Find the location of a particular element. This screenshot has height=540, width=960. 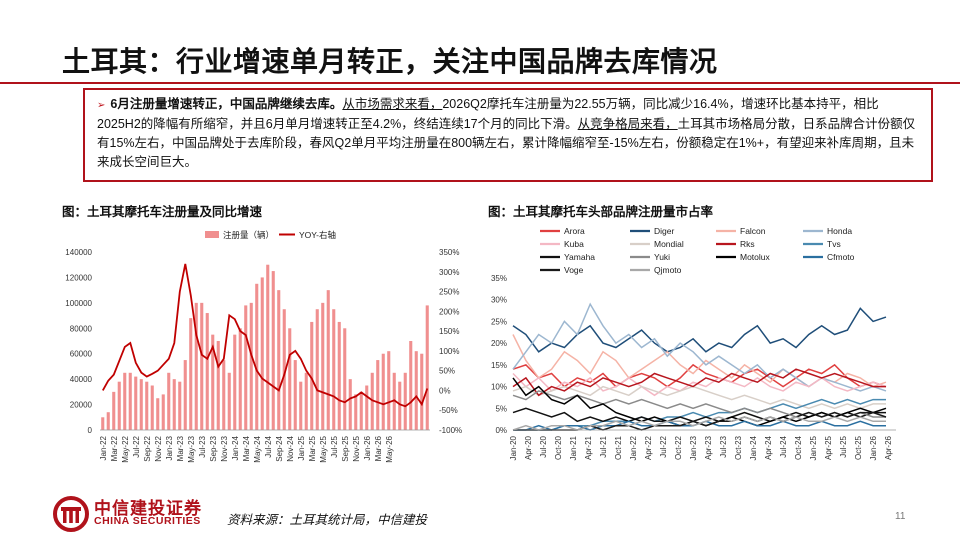

x-axis-tick-label: Apr-20 is located at coordinates (528, 447).